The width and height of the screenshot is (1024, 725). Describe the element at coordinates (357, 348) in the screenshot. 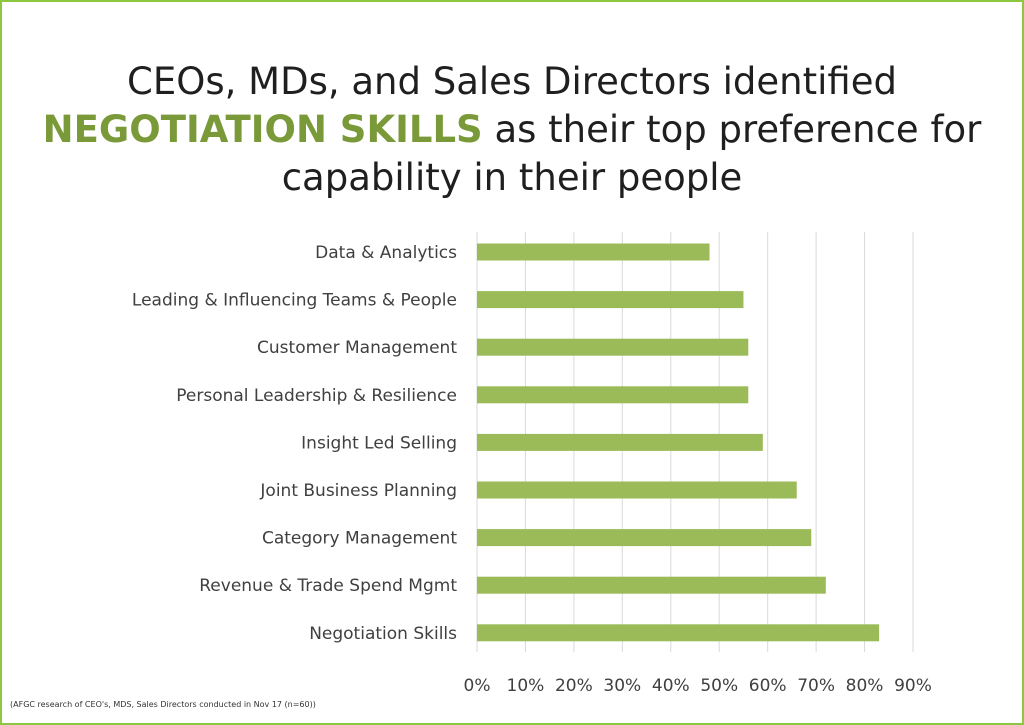

I see `category-label: Customer Management` at that location.